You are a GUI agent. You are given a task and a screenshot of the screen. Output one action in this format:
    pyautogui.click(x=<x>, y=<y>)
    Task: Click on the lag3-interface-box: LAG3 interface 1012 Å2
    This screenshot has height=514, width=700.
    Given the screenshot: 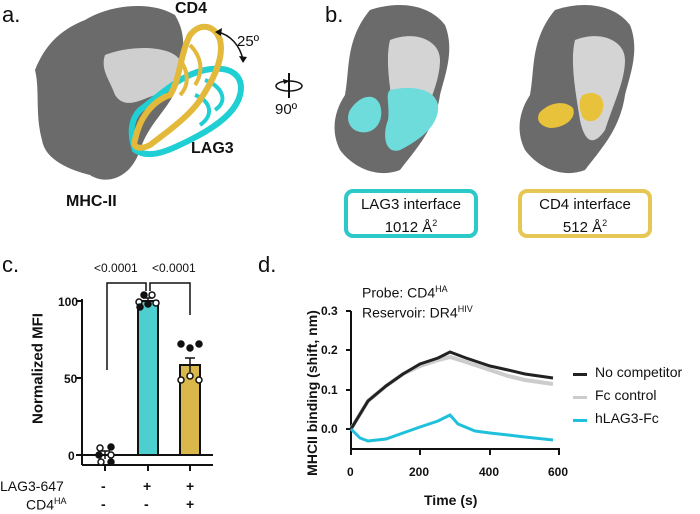 What is the action you would take?
    pyautogui.click(x=411, y=213)
    